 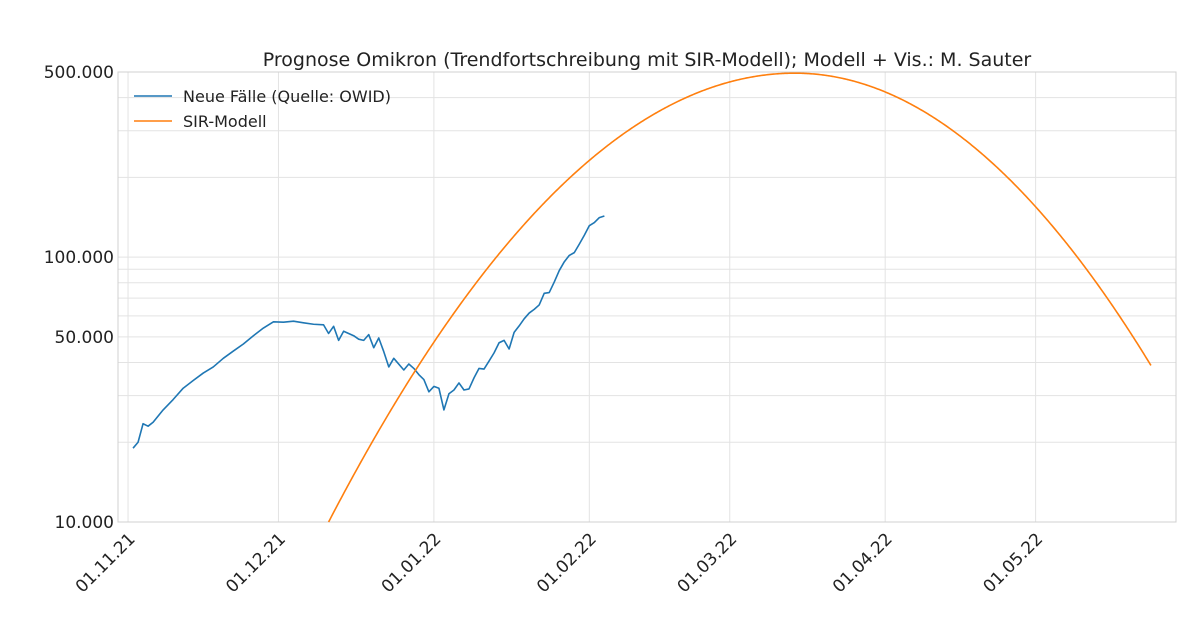 I want to click on y-axis-ticks: 10.000 50.000 100.000 500.000, so click(x=79, y=298).